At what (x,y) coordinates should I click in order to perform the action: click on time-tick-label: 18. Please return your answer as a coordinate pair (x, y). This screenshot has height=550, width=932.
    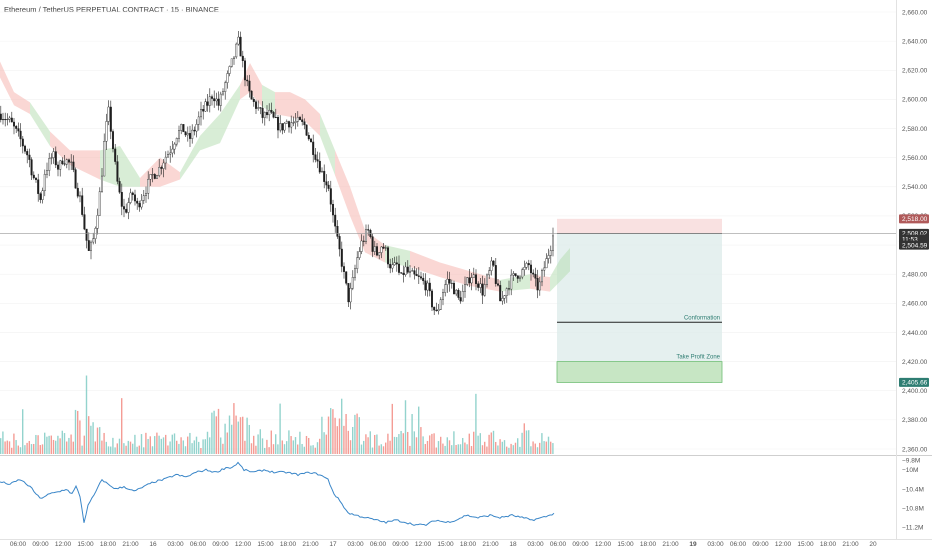
    Looking at the image, I should click on (513, 544).